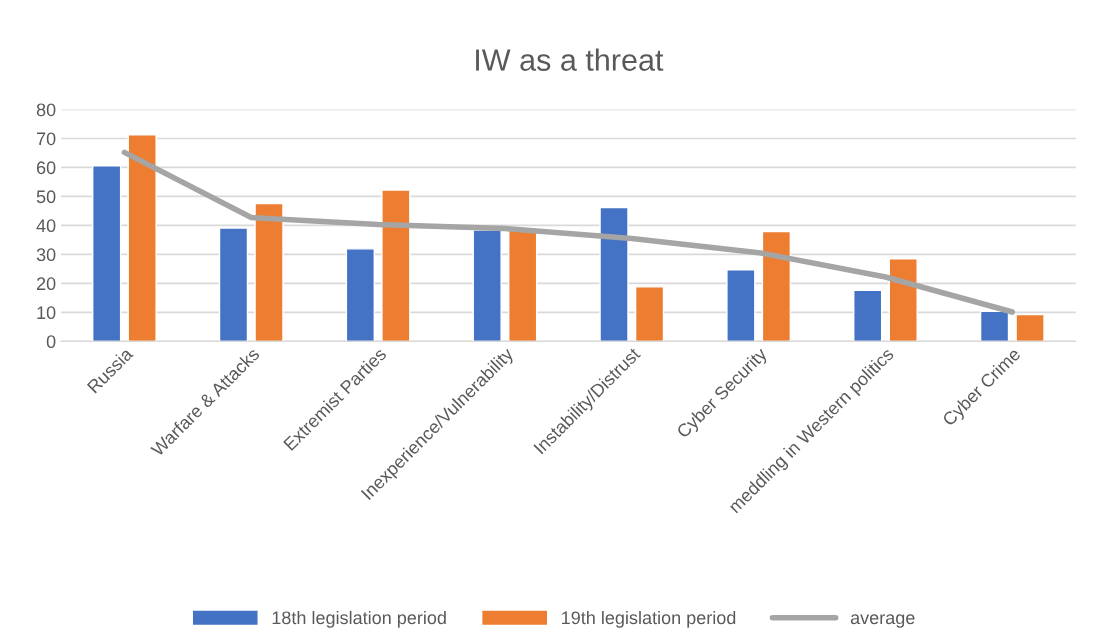 This screenshot has width=1109, height=644. Describe the element at coordinates (46, 139) in the screenshot. I see `y-tick-label: 70` at that location.